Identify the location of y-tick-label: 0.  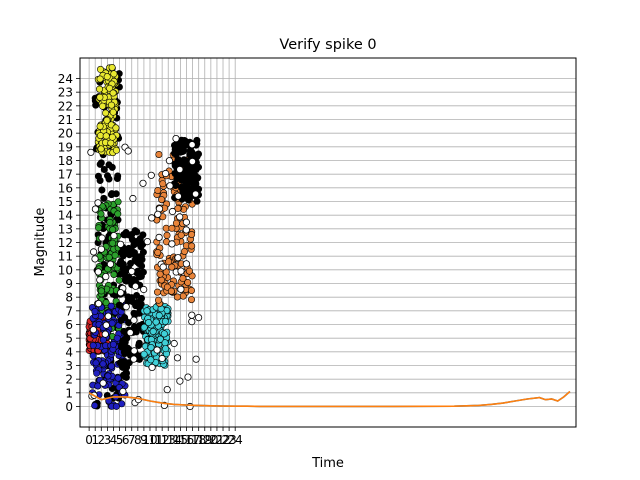
(69, 407).